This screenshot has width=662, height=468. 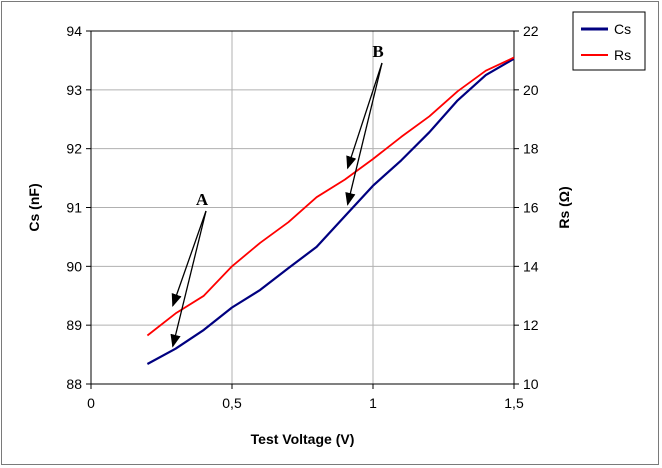 I want to click on y-right-tick-label: 10, so click(x=531, y=384).